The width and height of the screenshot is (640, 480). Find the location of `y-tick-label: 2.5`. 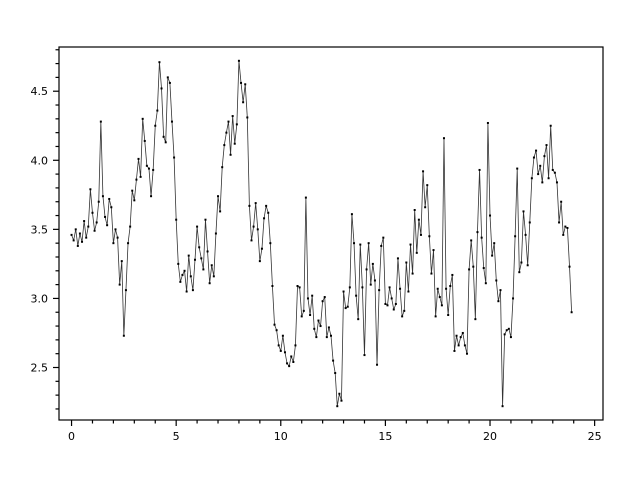

y-tick-label: 2.5 is located at coordinates (40, 368).